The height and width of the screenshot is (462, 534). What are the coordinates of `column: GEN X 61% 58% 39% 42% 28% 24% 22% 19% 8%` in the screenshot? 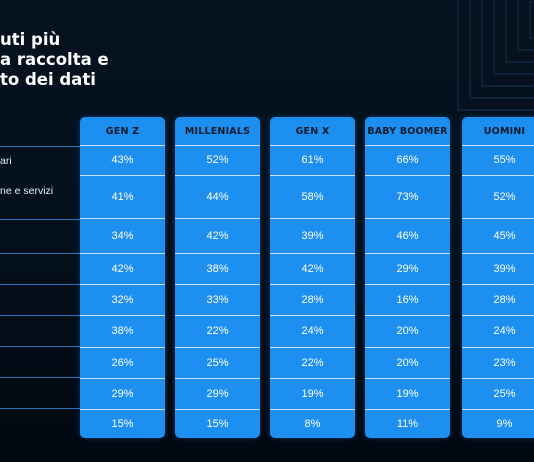 It's located at (312, 277).